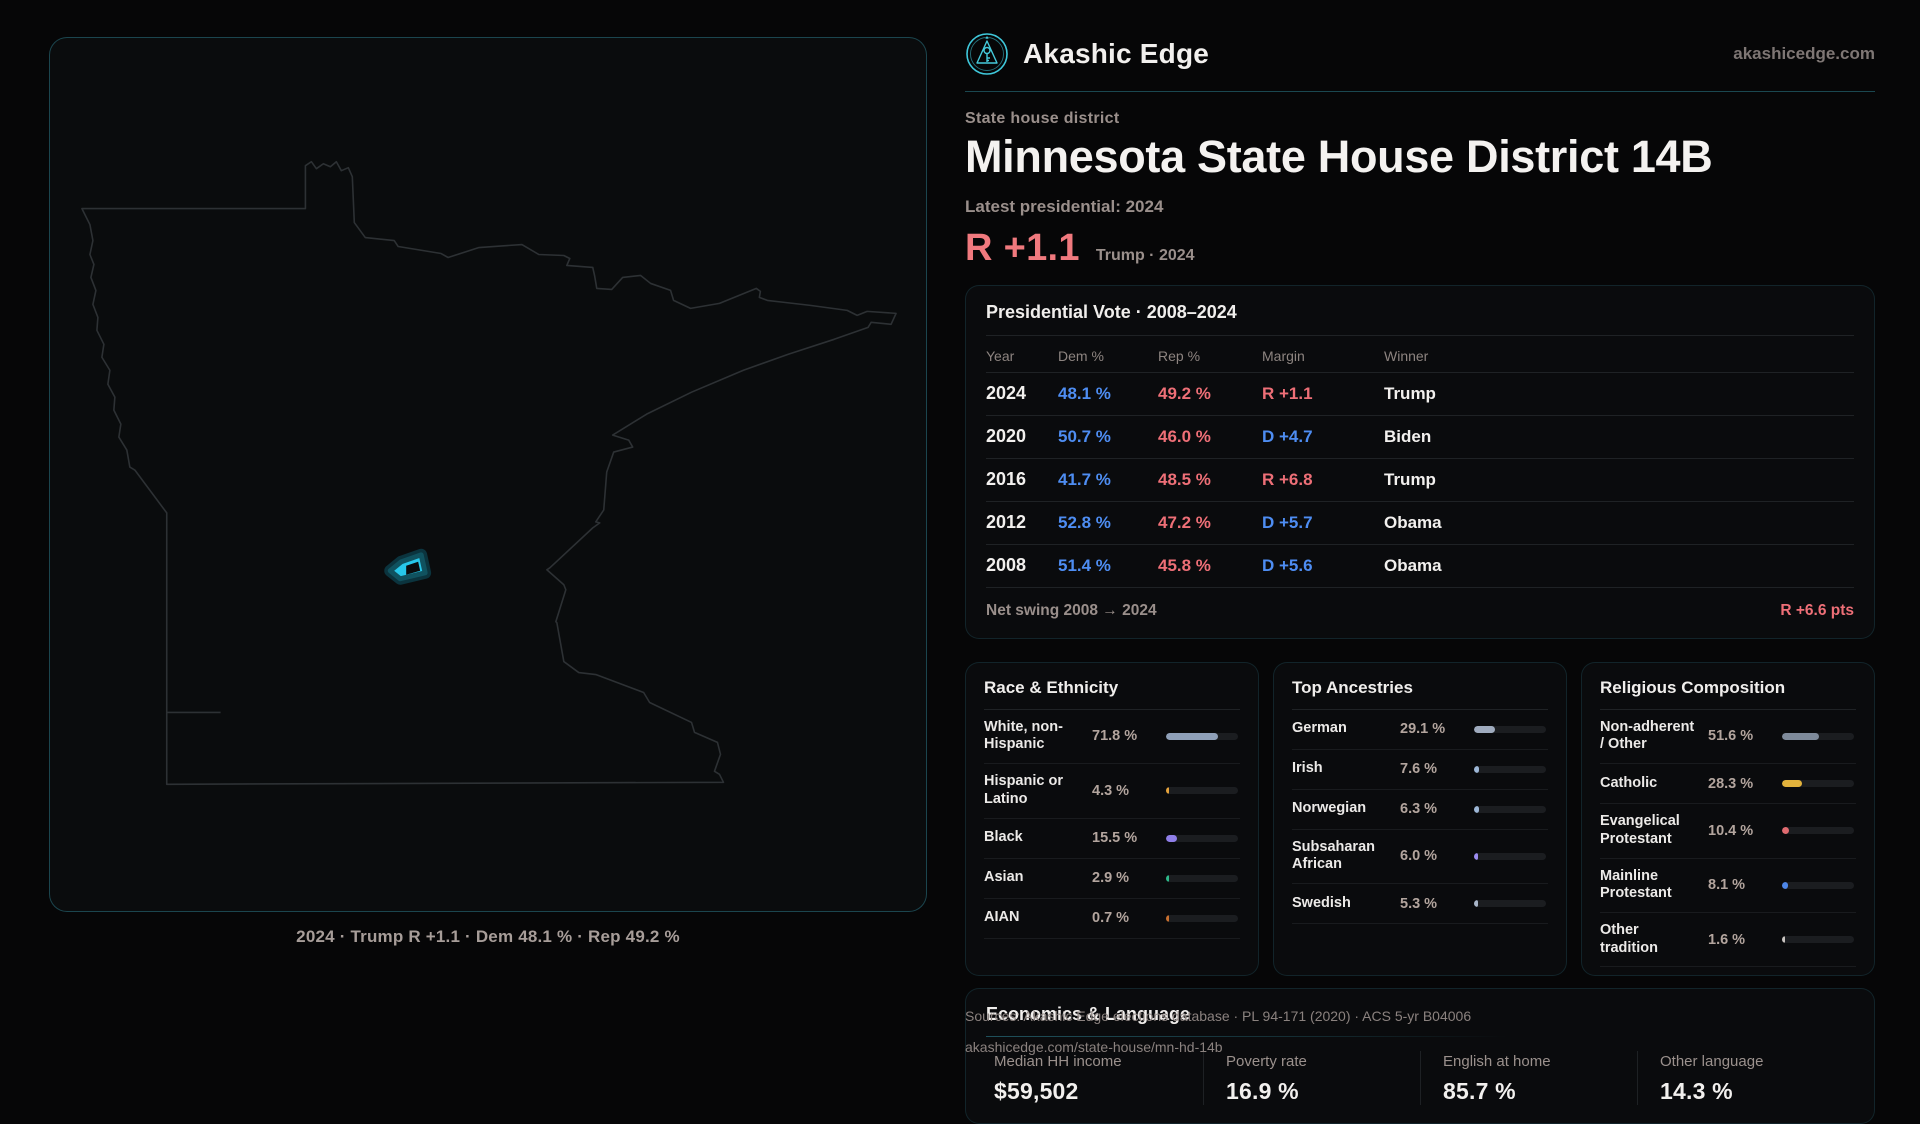 The width and height of the screenshot is (1920, 1124). What do you see at coordinates (1084, 436) in the screenshot?
I see `cell-dem-pct: 50.7 %` at bounding box center [1084, 436].